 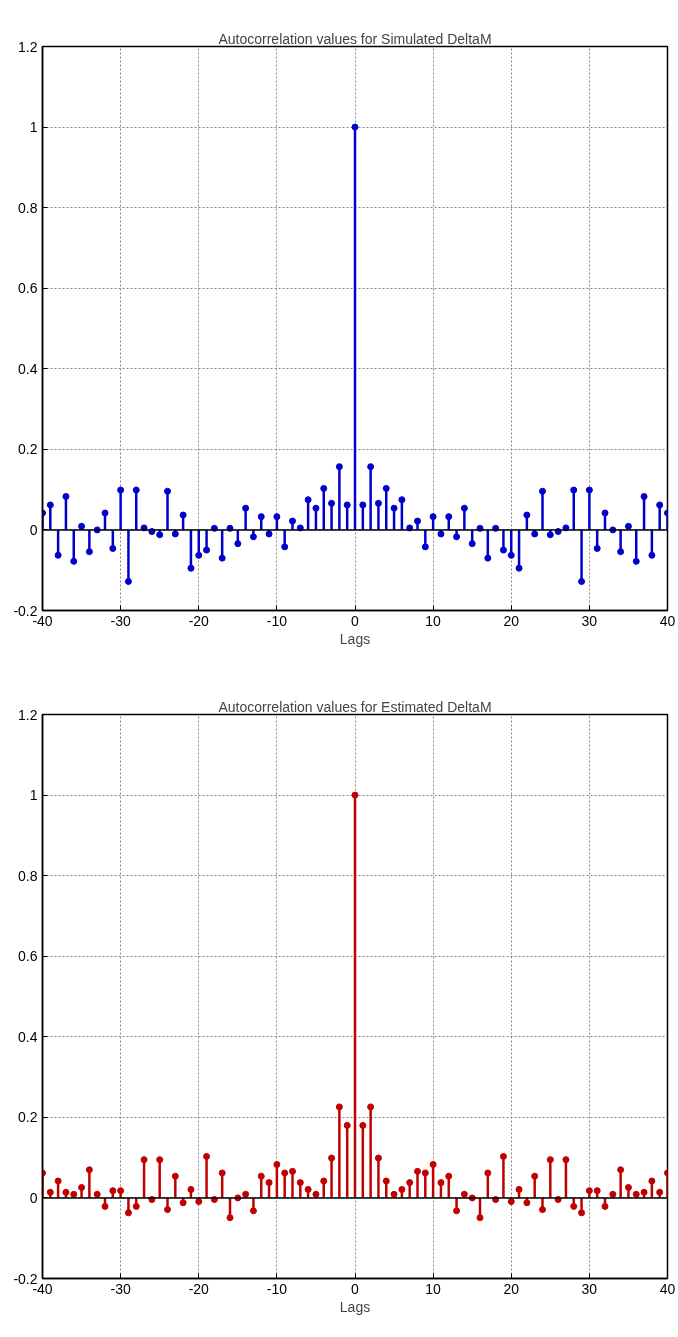 What do you see at coordinates (355, 38) in the screenshot?
I see `chart-title: Autocorrelation values for Simulated DeltaM` at bounding box center [355, 38].